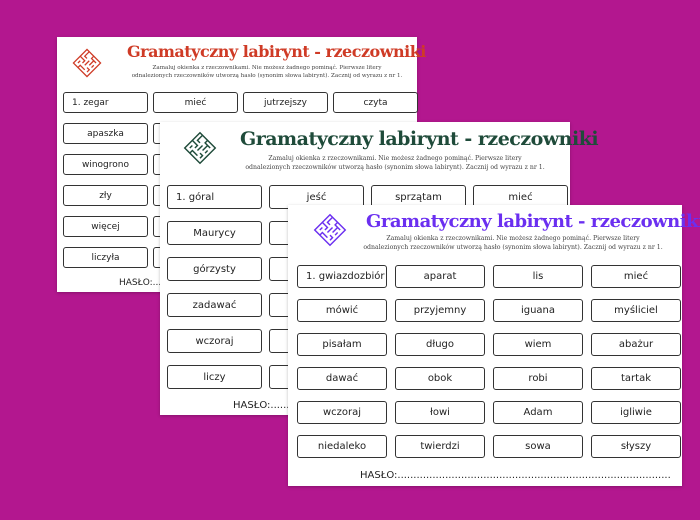 This screenshot has height=520, width=700. I want to click on word-box: długo, so click(440, 344).